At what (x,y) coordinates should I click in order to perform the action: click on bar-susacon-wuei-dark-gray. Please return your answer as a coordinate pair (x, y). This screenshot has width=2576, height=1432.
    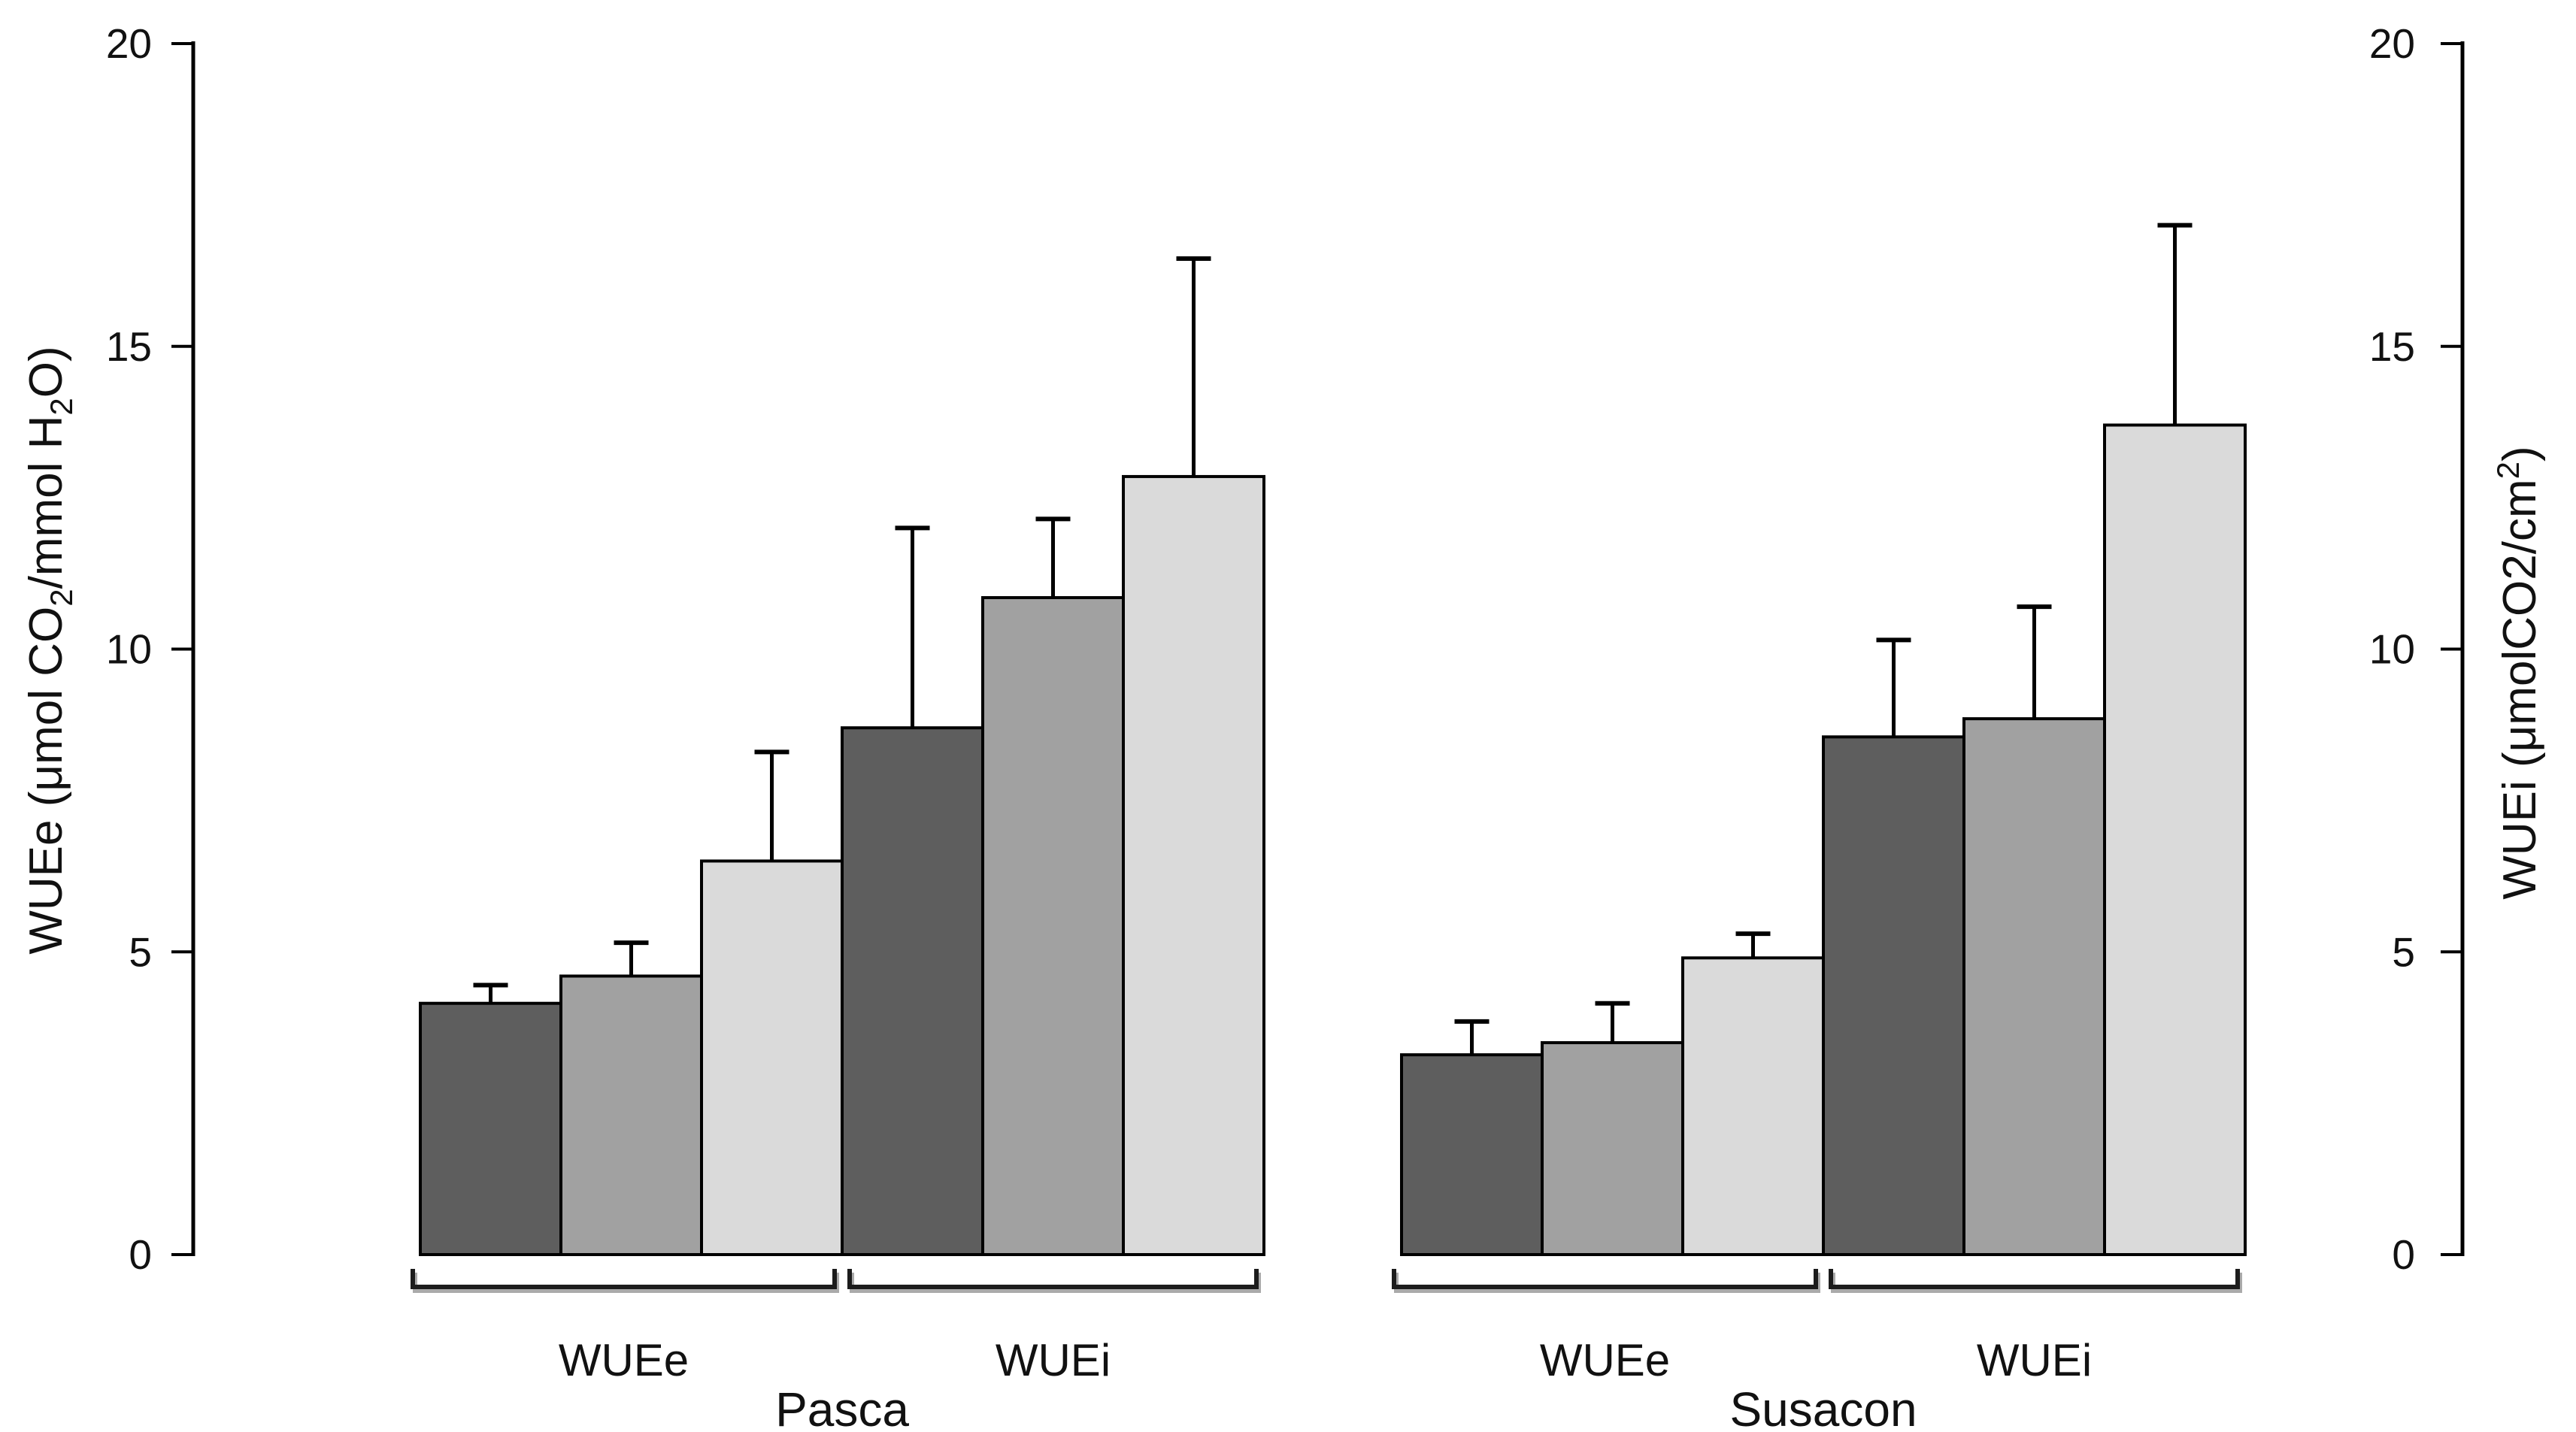
    Looking at the image, I should click on (1893, 995).